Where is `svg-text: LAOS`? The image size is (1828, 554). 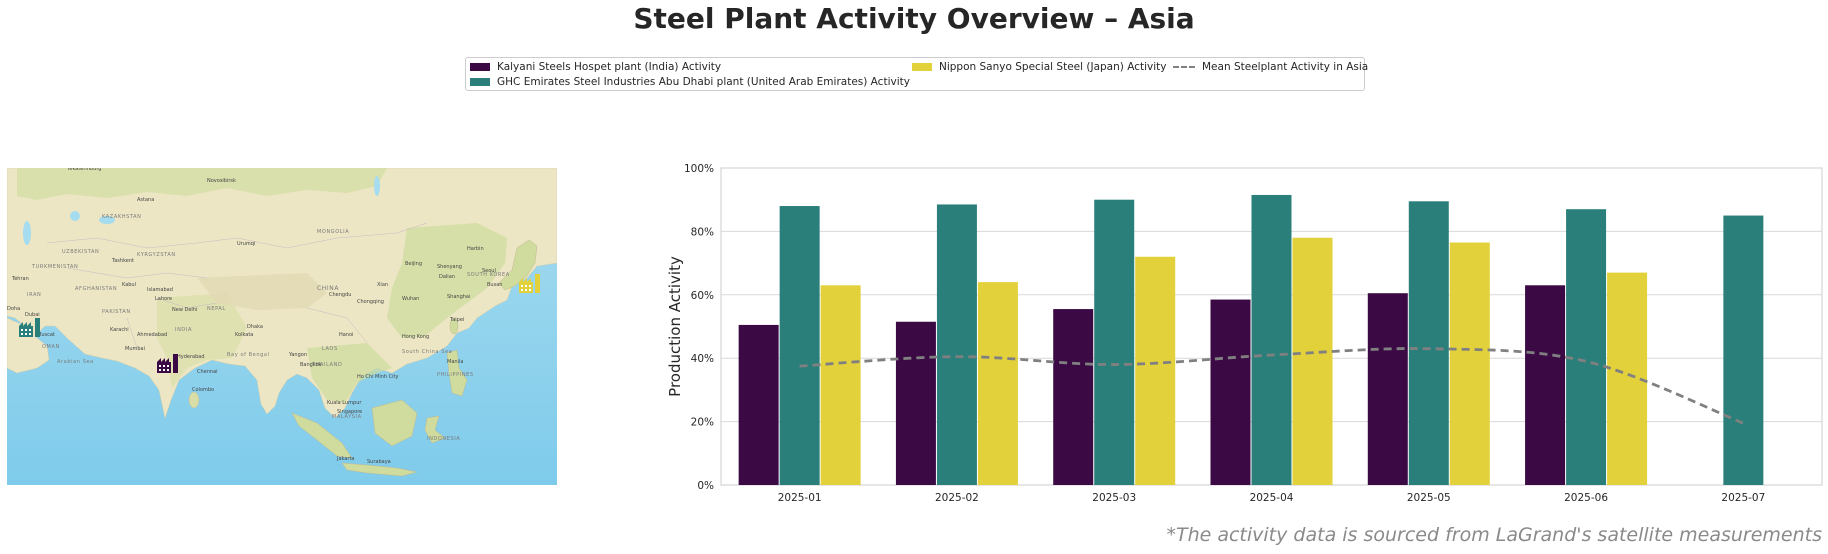
svg-text: LAOS is located at coordinates (330, 349).